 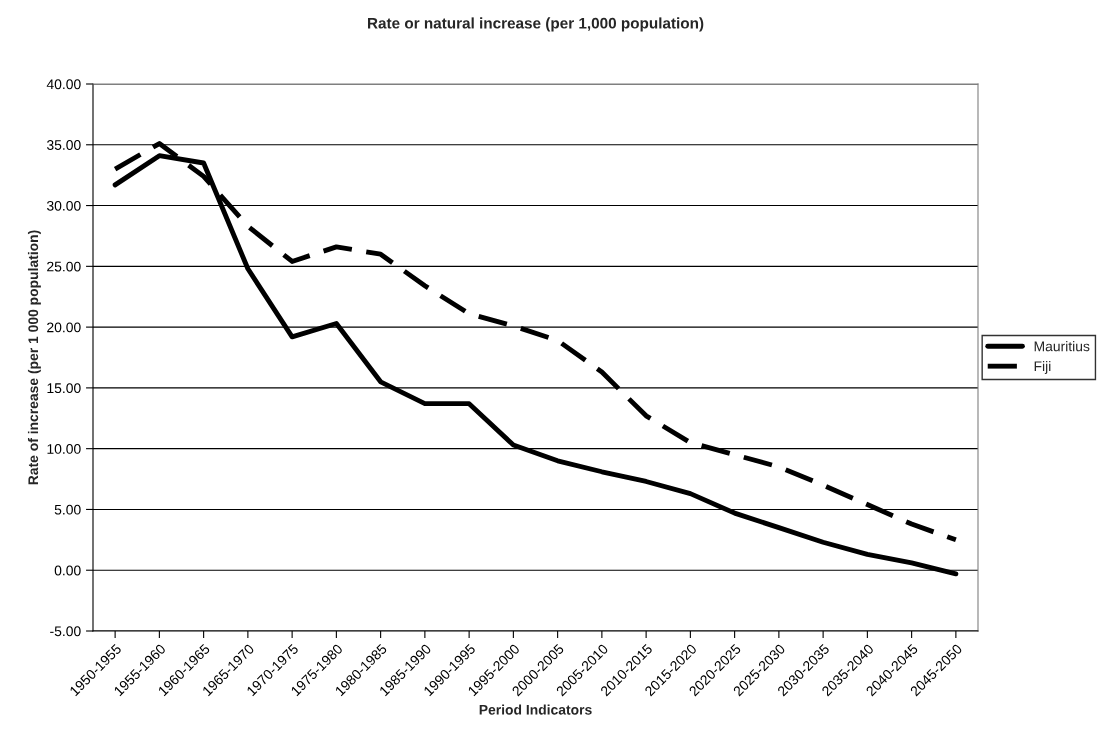 What do you see at coordinates (64, 449) in the screenshot?
I see `y-tick-label: 10.00` at bounding box center [64, 449].